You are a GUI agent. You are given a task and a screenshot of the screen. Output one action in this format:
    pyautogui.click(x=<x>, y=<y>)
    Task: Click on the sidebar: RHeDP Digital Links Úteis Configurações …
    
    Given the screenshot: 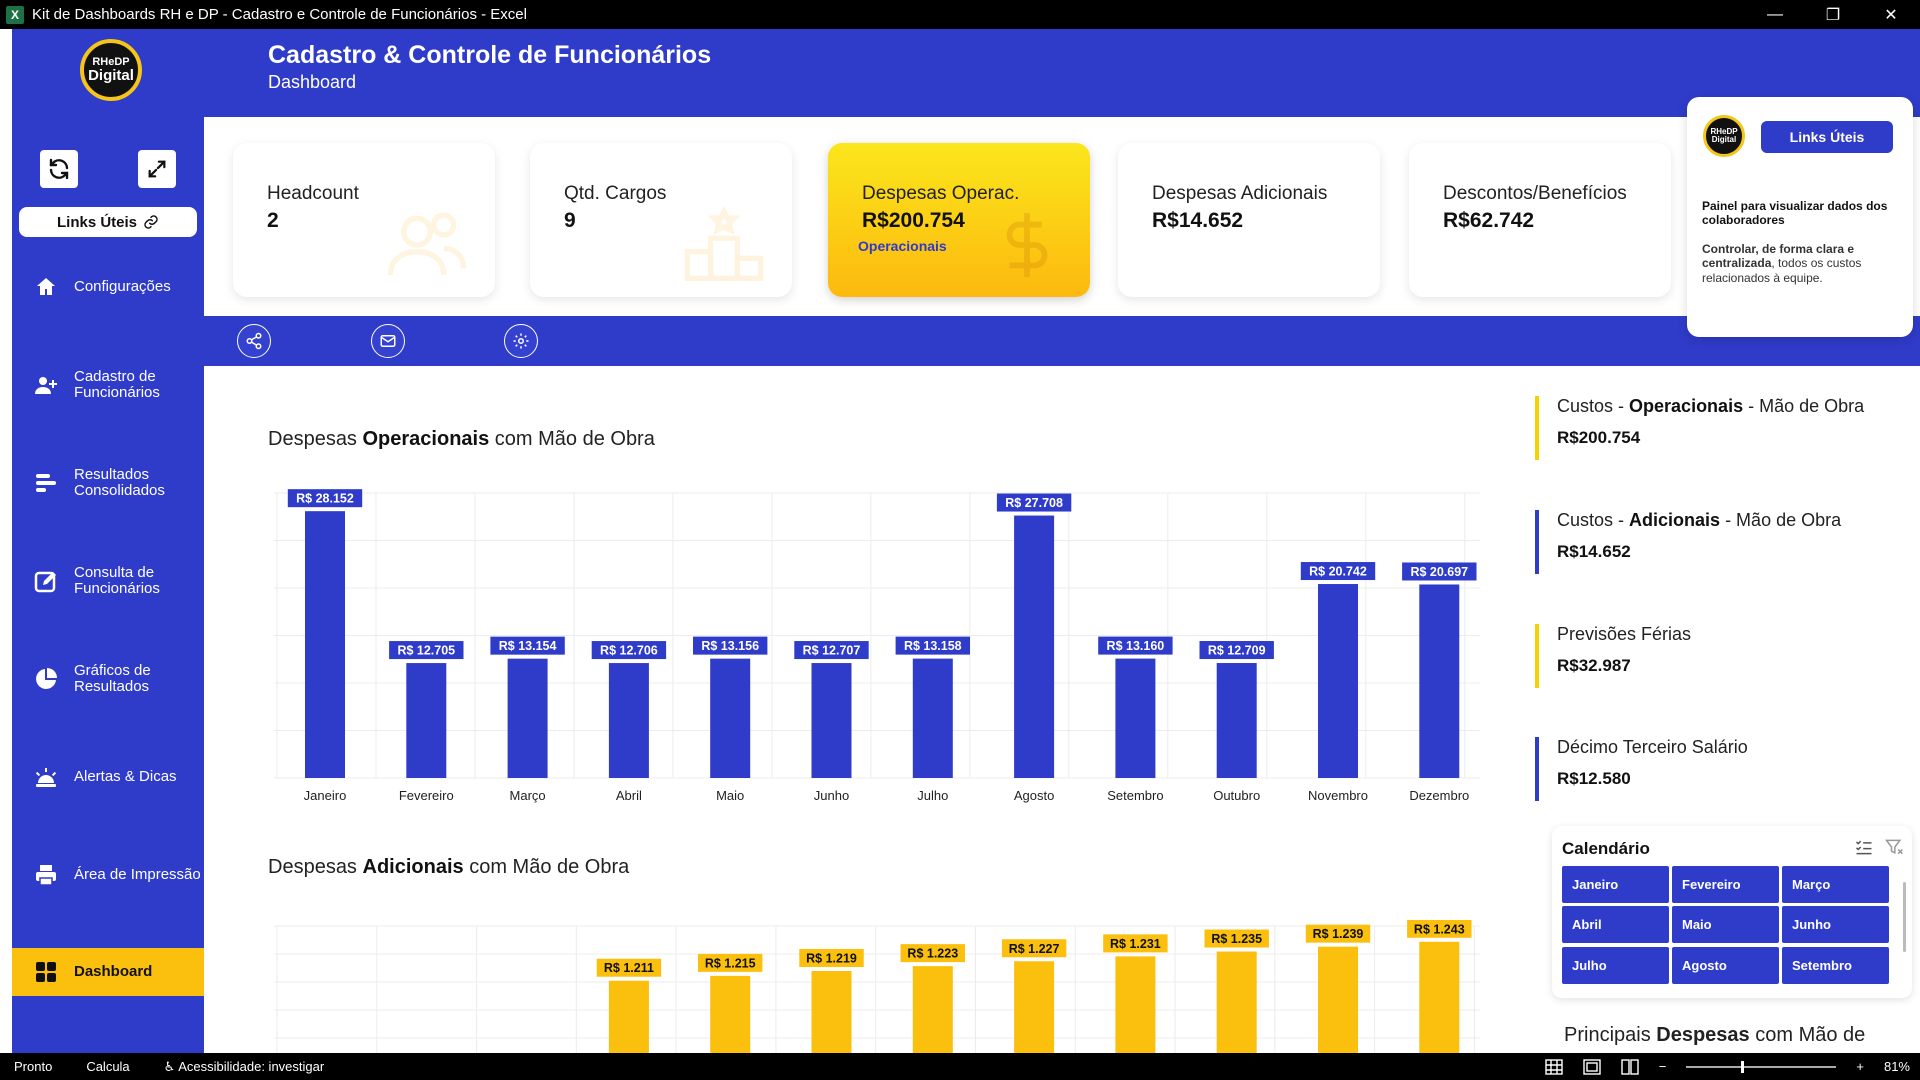 What is the action you would take?
    pyautogui.click(x=108, y=541)
    